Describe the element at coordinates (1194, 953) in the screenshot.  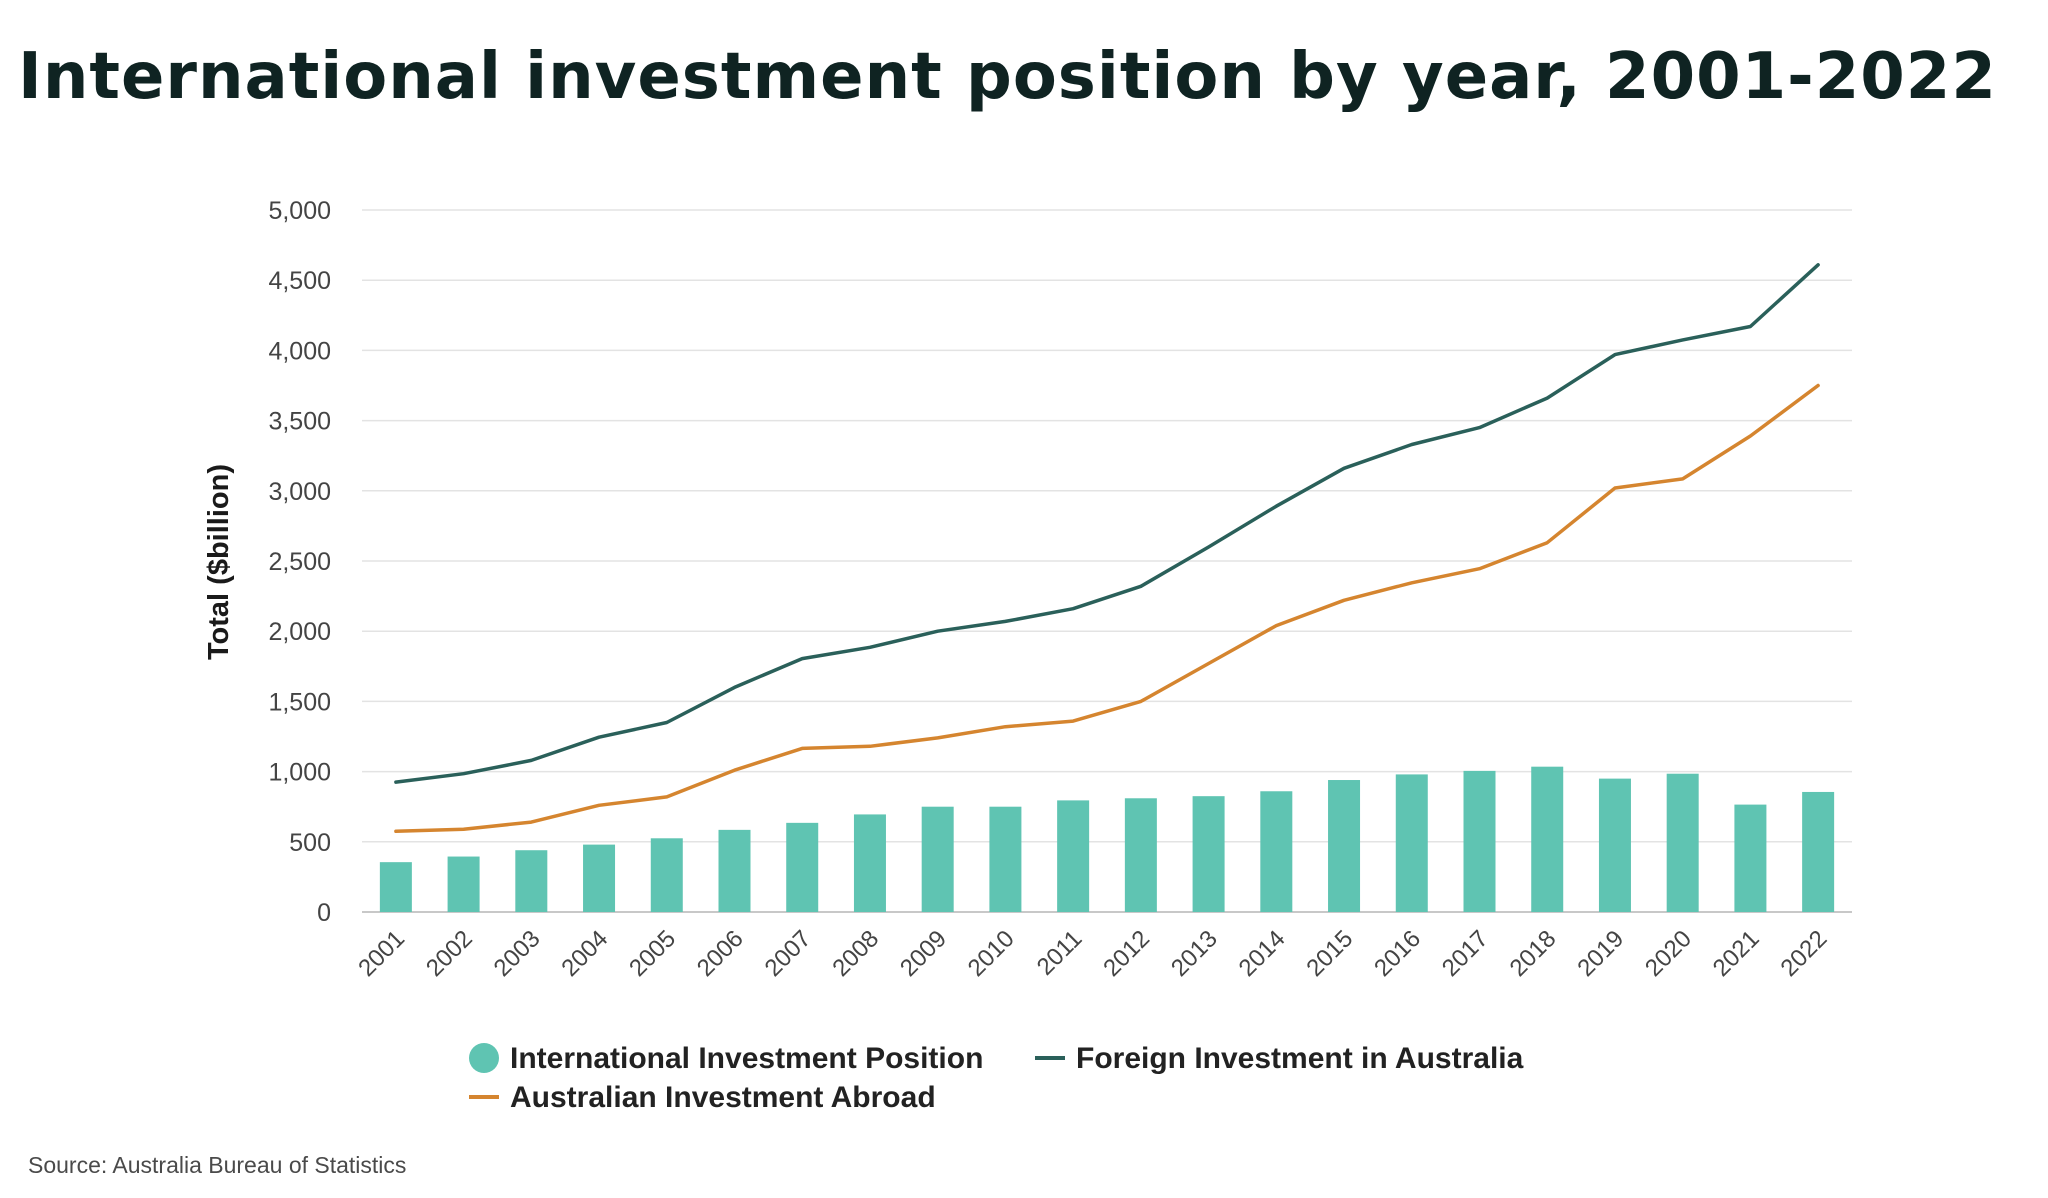
I see `x-tick-label: 2013` at that location.